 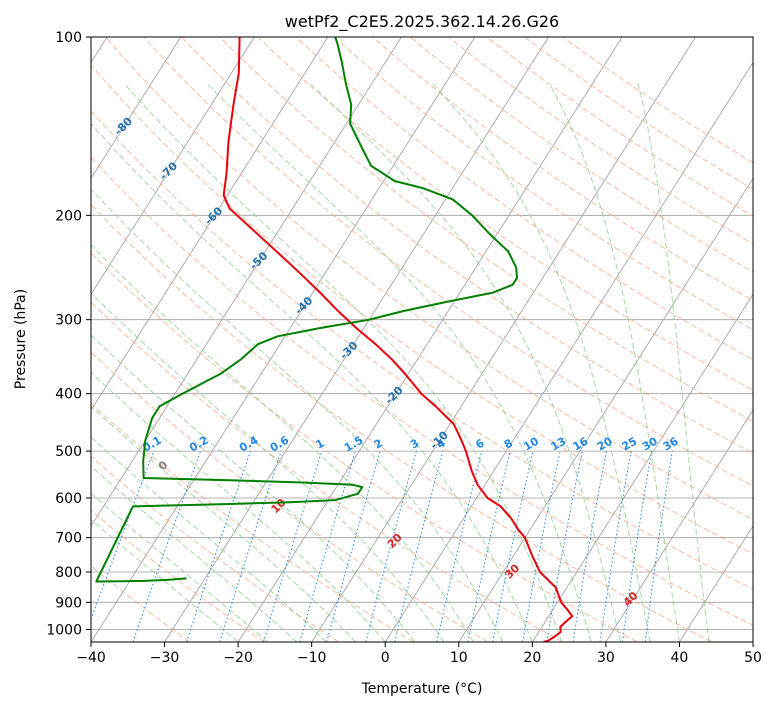 I want to click on dry-adiabat-label: 0, so click(x=163, y=465).